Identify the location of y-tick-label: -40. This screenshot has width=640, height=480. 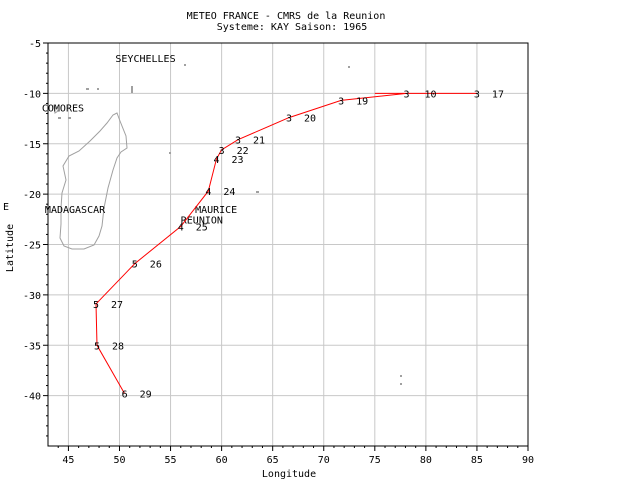
(32, 397).